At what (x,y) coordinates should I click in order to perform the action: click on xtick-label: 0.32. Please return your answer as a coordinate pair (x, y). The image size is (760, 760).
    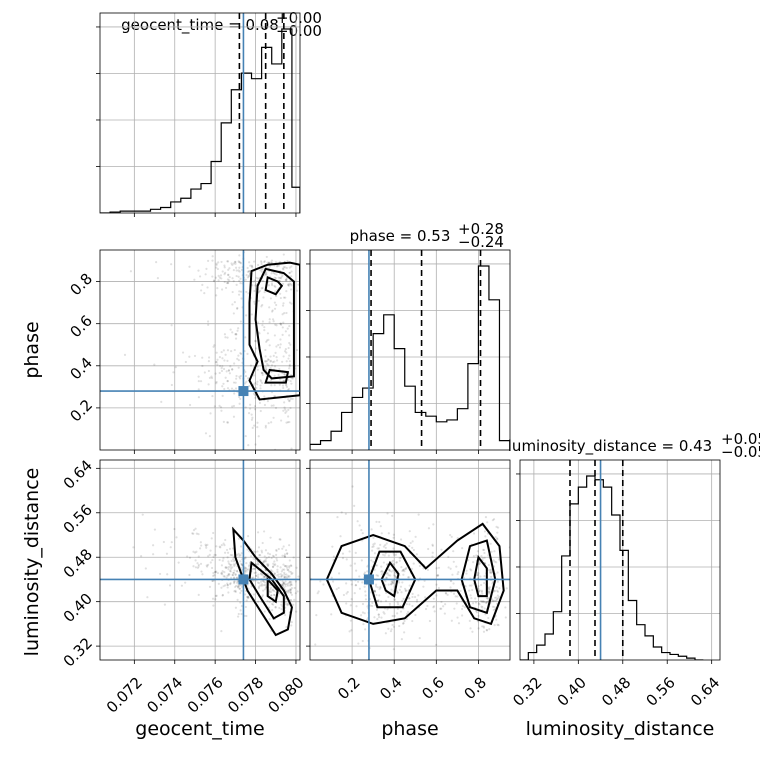
    Looking at the image, I should click on (527, 691).